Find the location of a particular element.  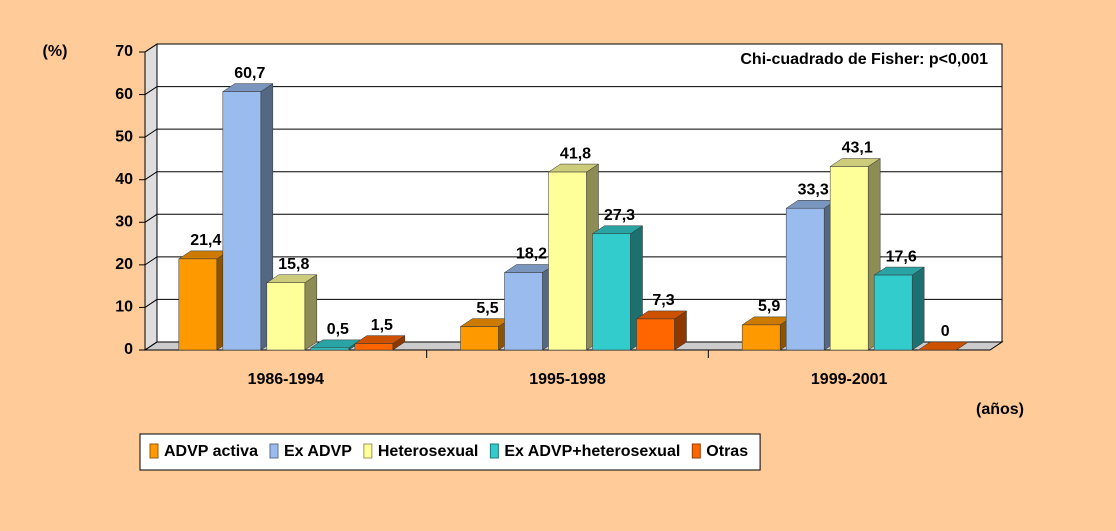

value-label: 1,5 is located at coordinates (382, 325).